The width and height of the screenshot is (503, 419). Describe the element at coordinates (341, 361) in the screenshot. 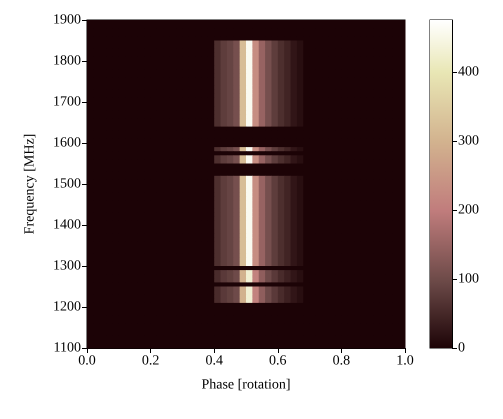

I see `x-tick-label: 0.8` at that location.